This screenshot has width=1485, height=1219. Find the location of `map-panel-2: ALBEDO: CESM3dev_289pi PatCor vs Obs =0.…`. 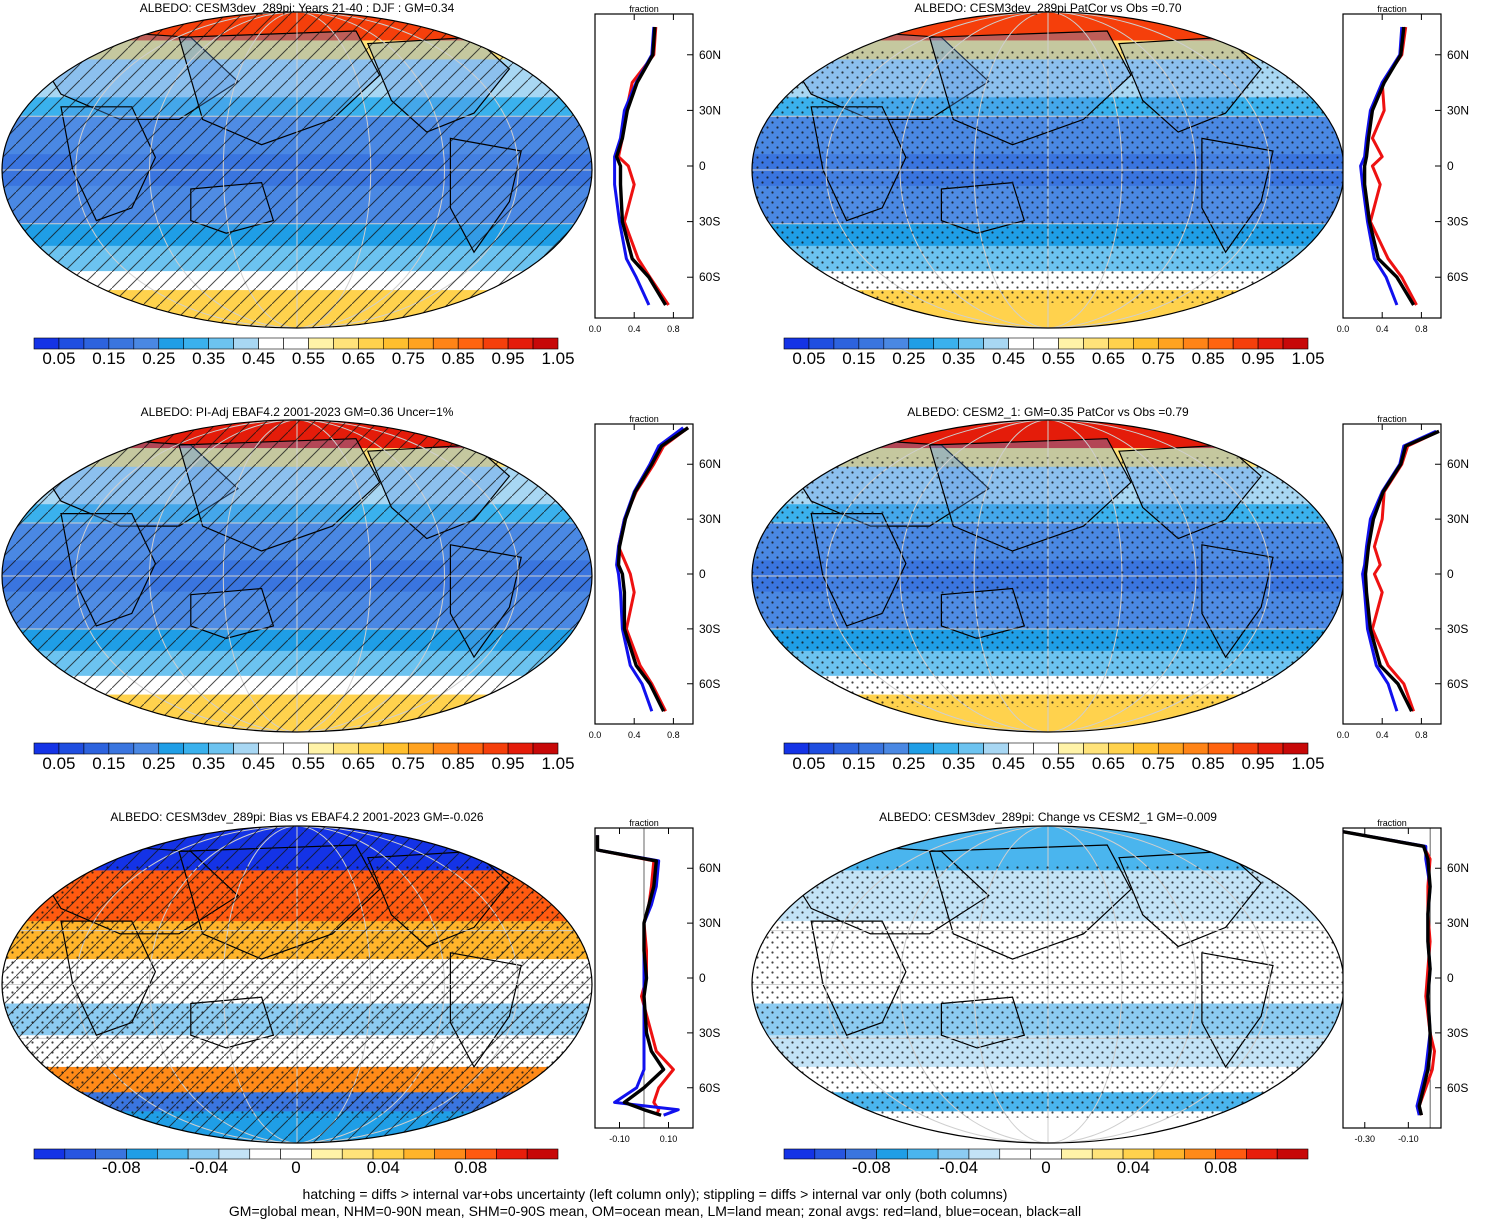

map-panel-2: ALBEDO: CESM3dev_289pi PatCor vs Obs =0.… is located at coordinates (1048, 165).